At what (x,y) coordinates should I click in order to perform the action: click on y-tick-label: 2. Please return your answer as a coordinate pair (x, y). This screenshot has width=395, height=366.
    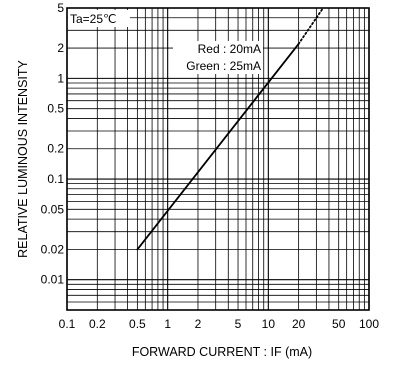
    Looking at the image, I should click on (60, 48).